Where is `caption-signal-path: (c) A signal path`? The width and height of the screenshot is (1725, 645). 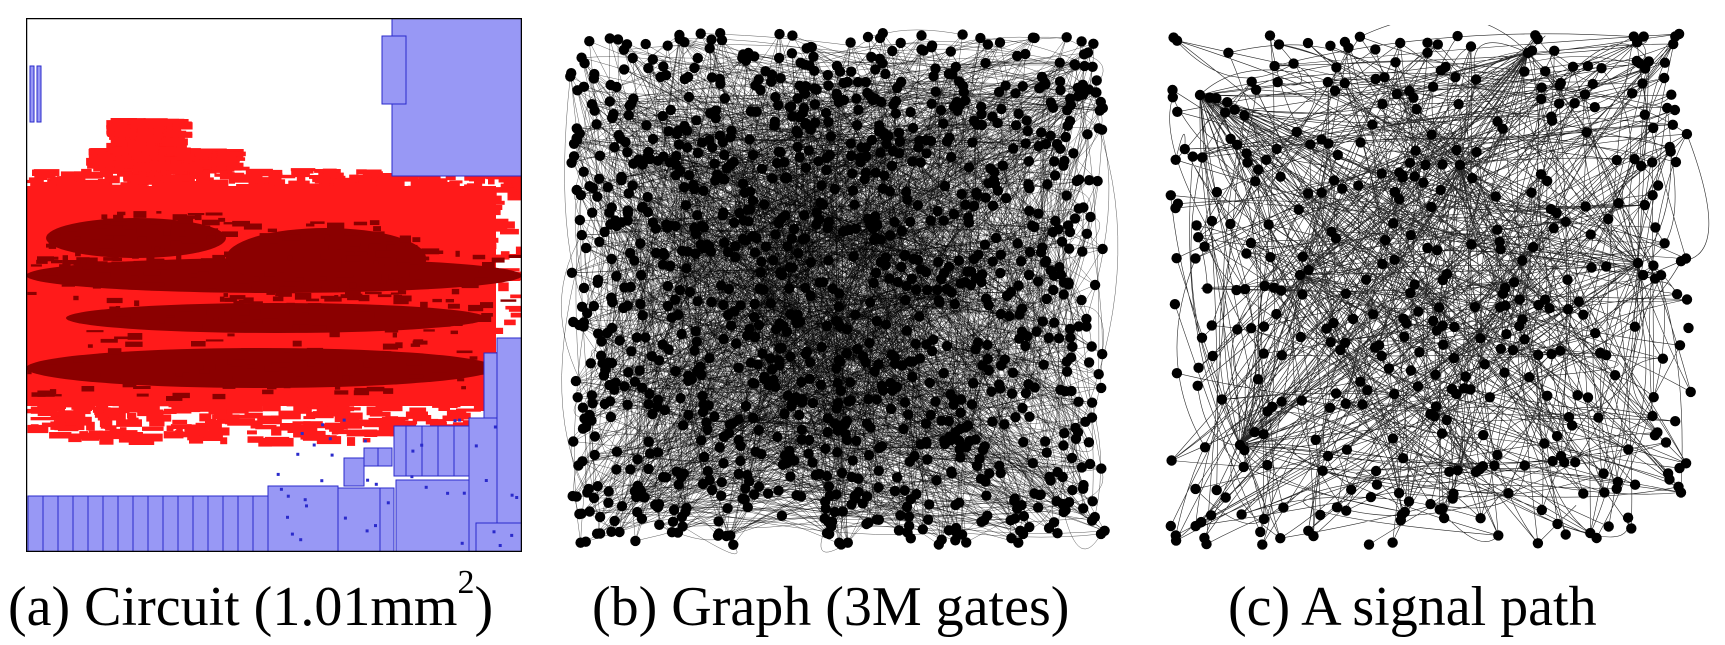
caption-signal-path: (c) A signal path is located at coordinates (1412, 607).